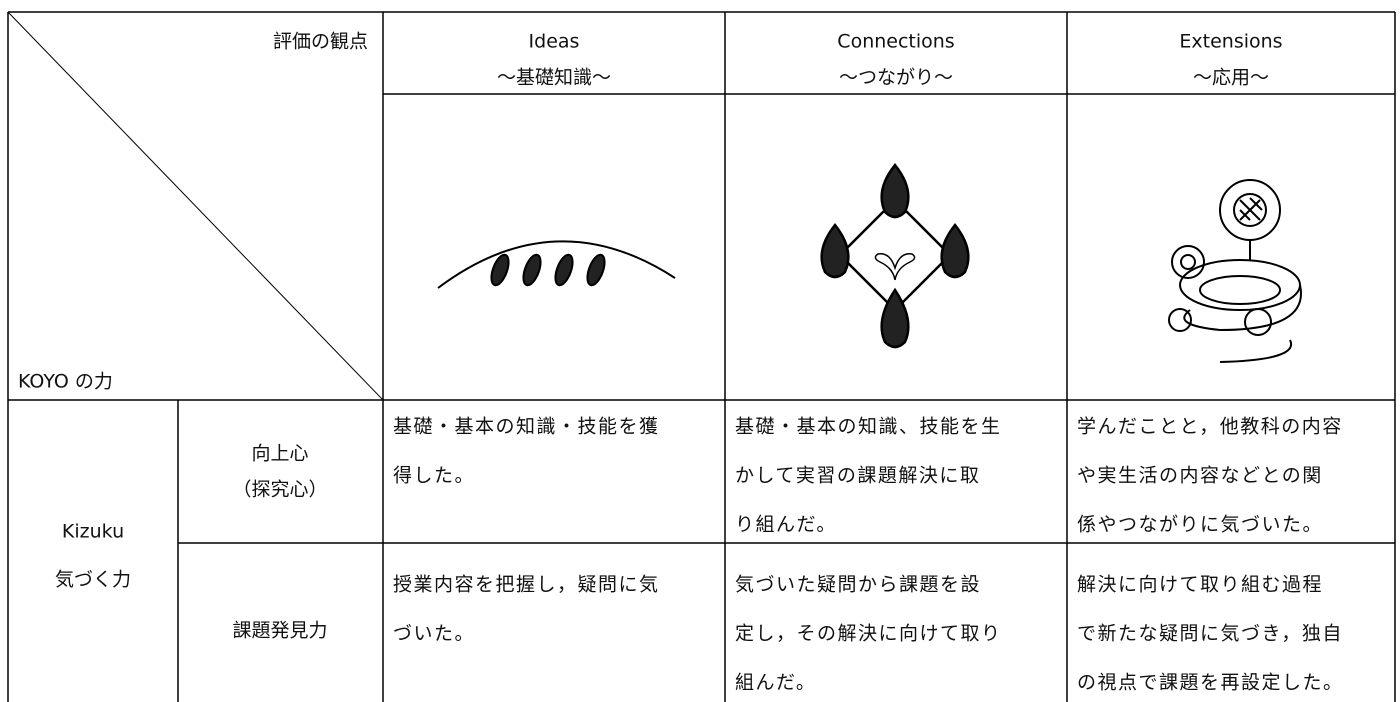 The image size is (1400, 702). I want to click on cell-text: の視点で課題を再設定した。, so click(1210, 682).